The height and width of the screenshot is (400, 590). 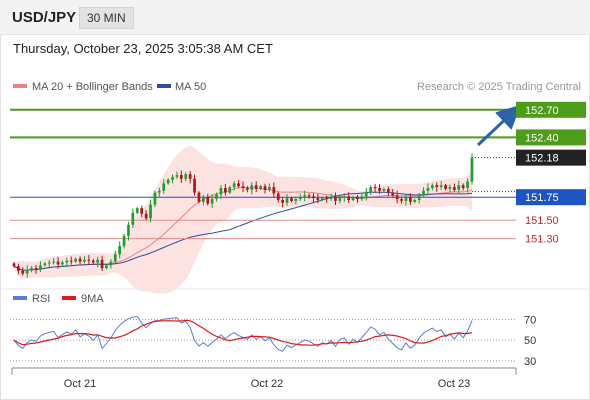 What do you see at coordinates (542, 221) in the screenshot?
I see `support-label: 151.50` at bounding box center [542, 221].